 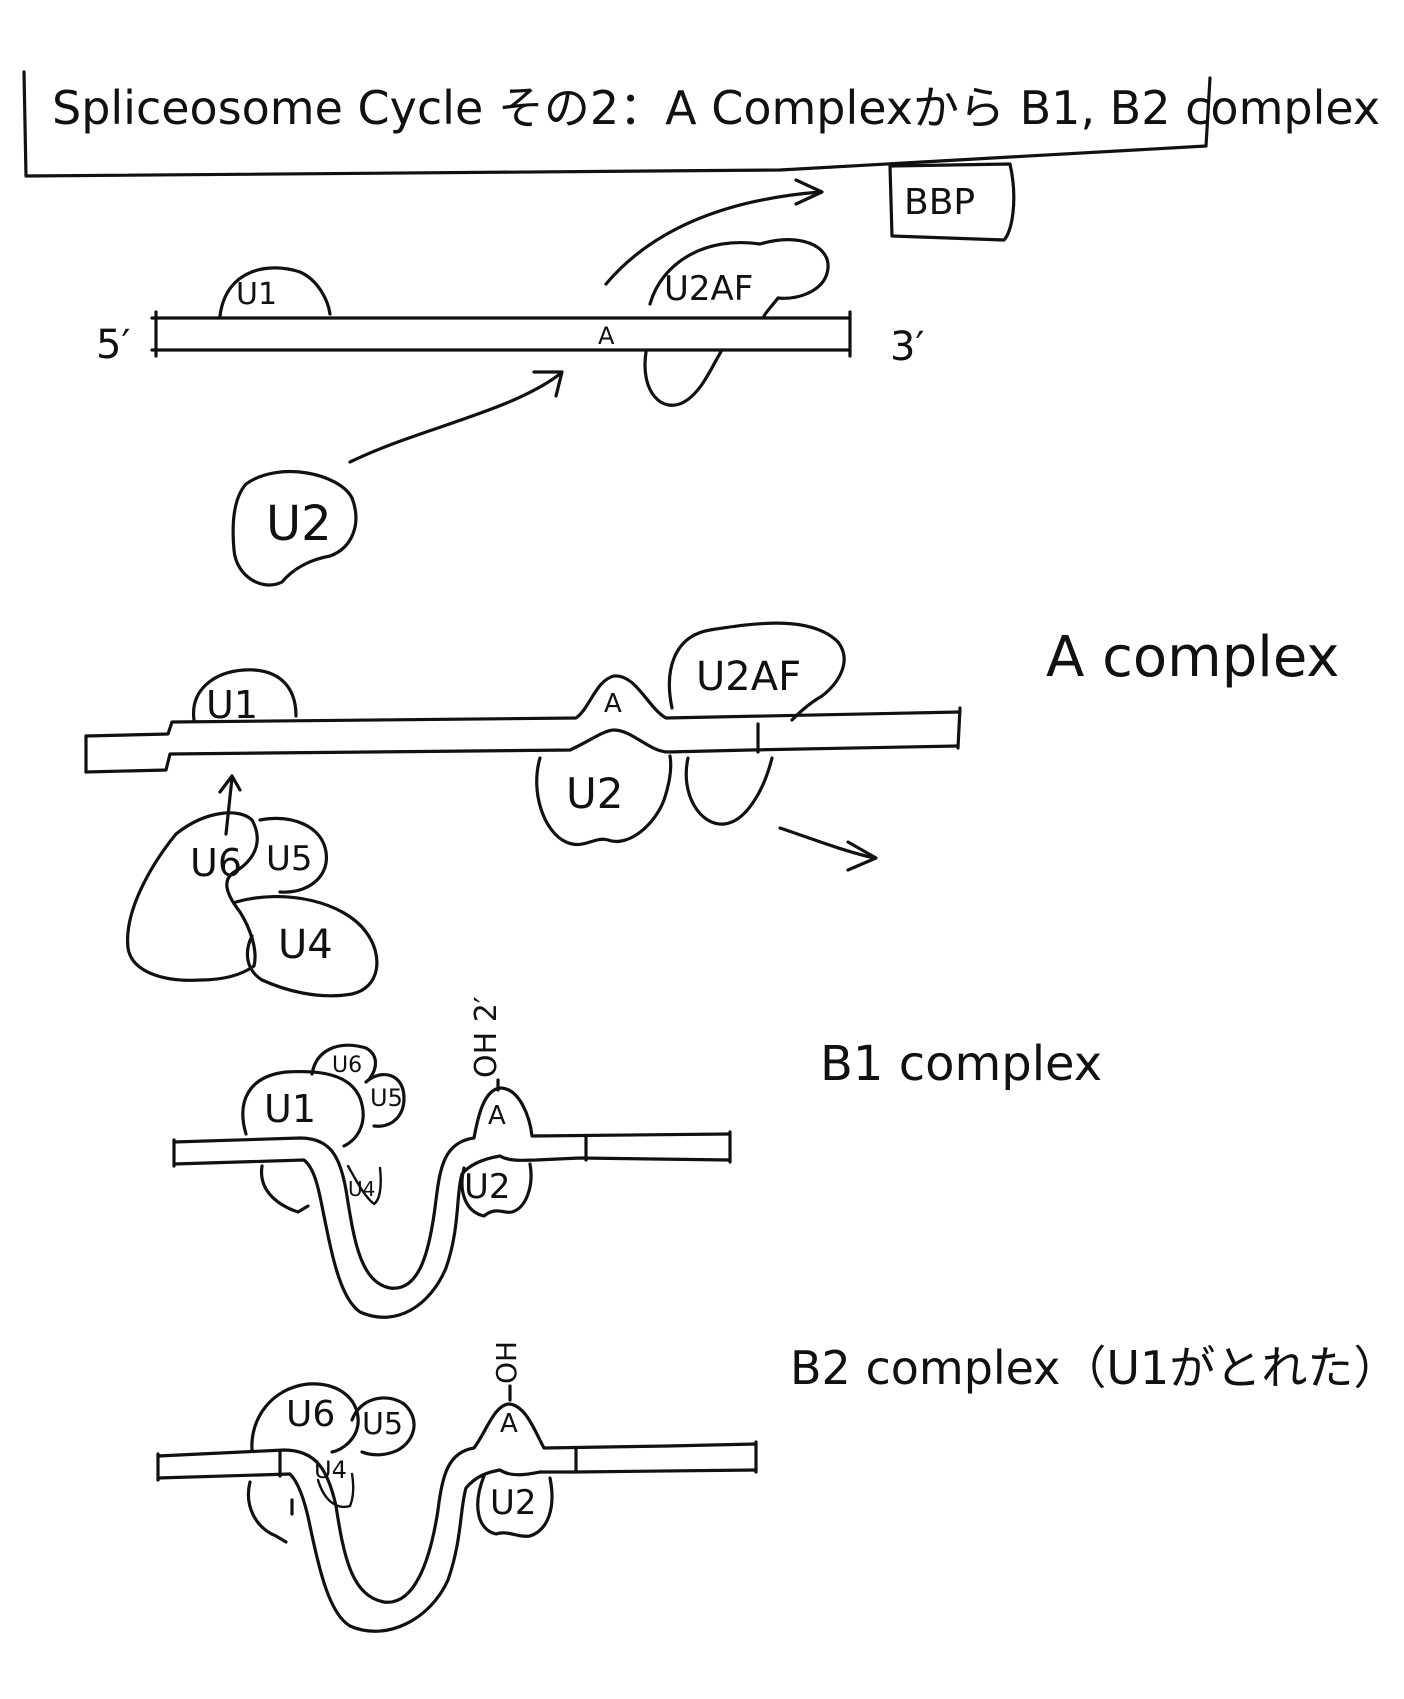 I want to click on b1-complex-u6-shape, so click(x=344, y=1061).